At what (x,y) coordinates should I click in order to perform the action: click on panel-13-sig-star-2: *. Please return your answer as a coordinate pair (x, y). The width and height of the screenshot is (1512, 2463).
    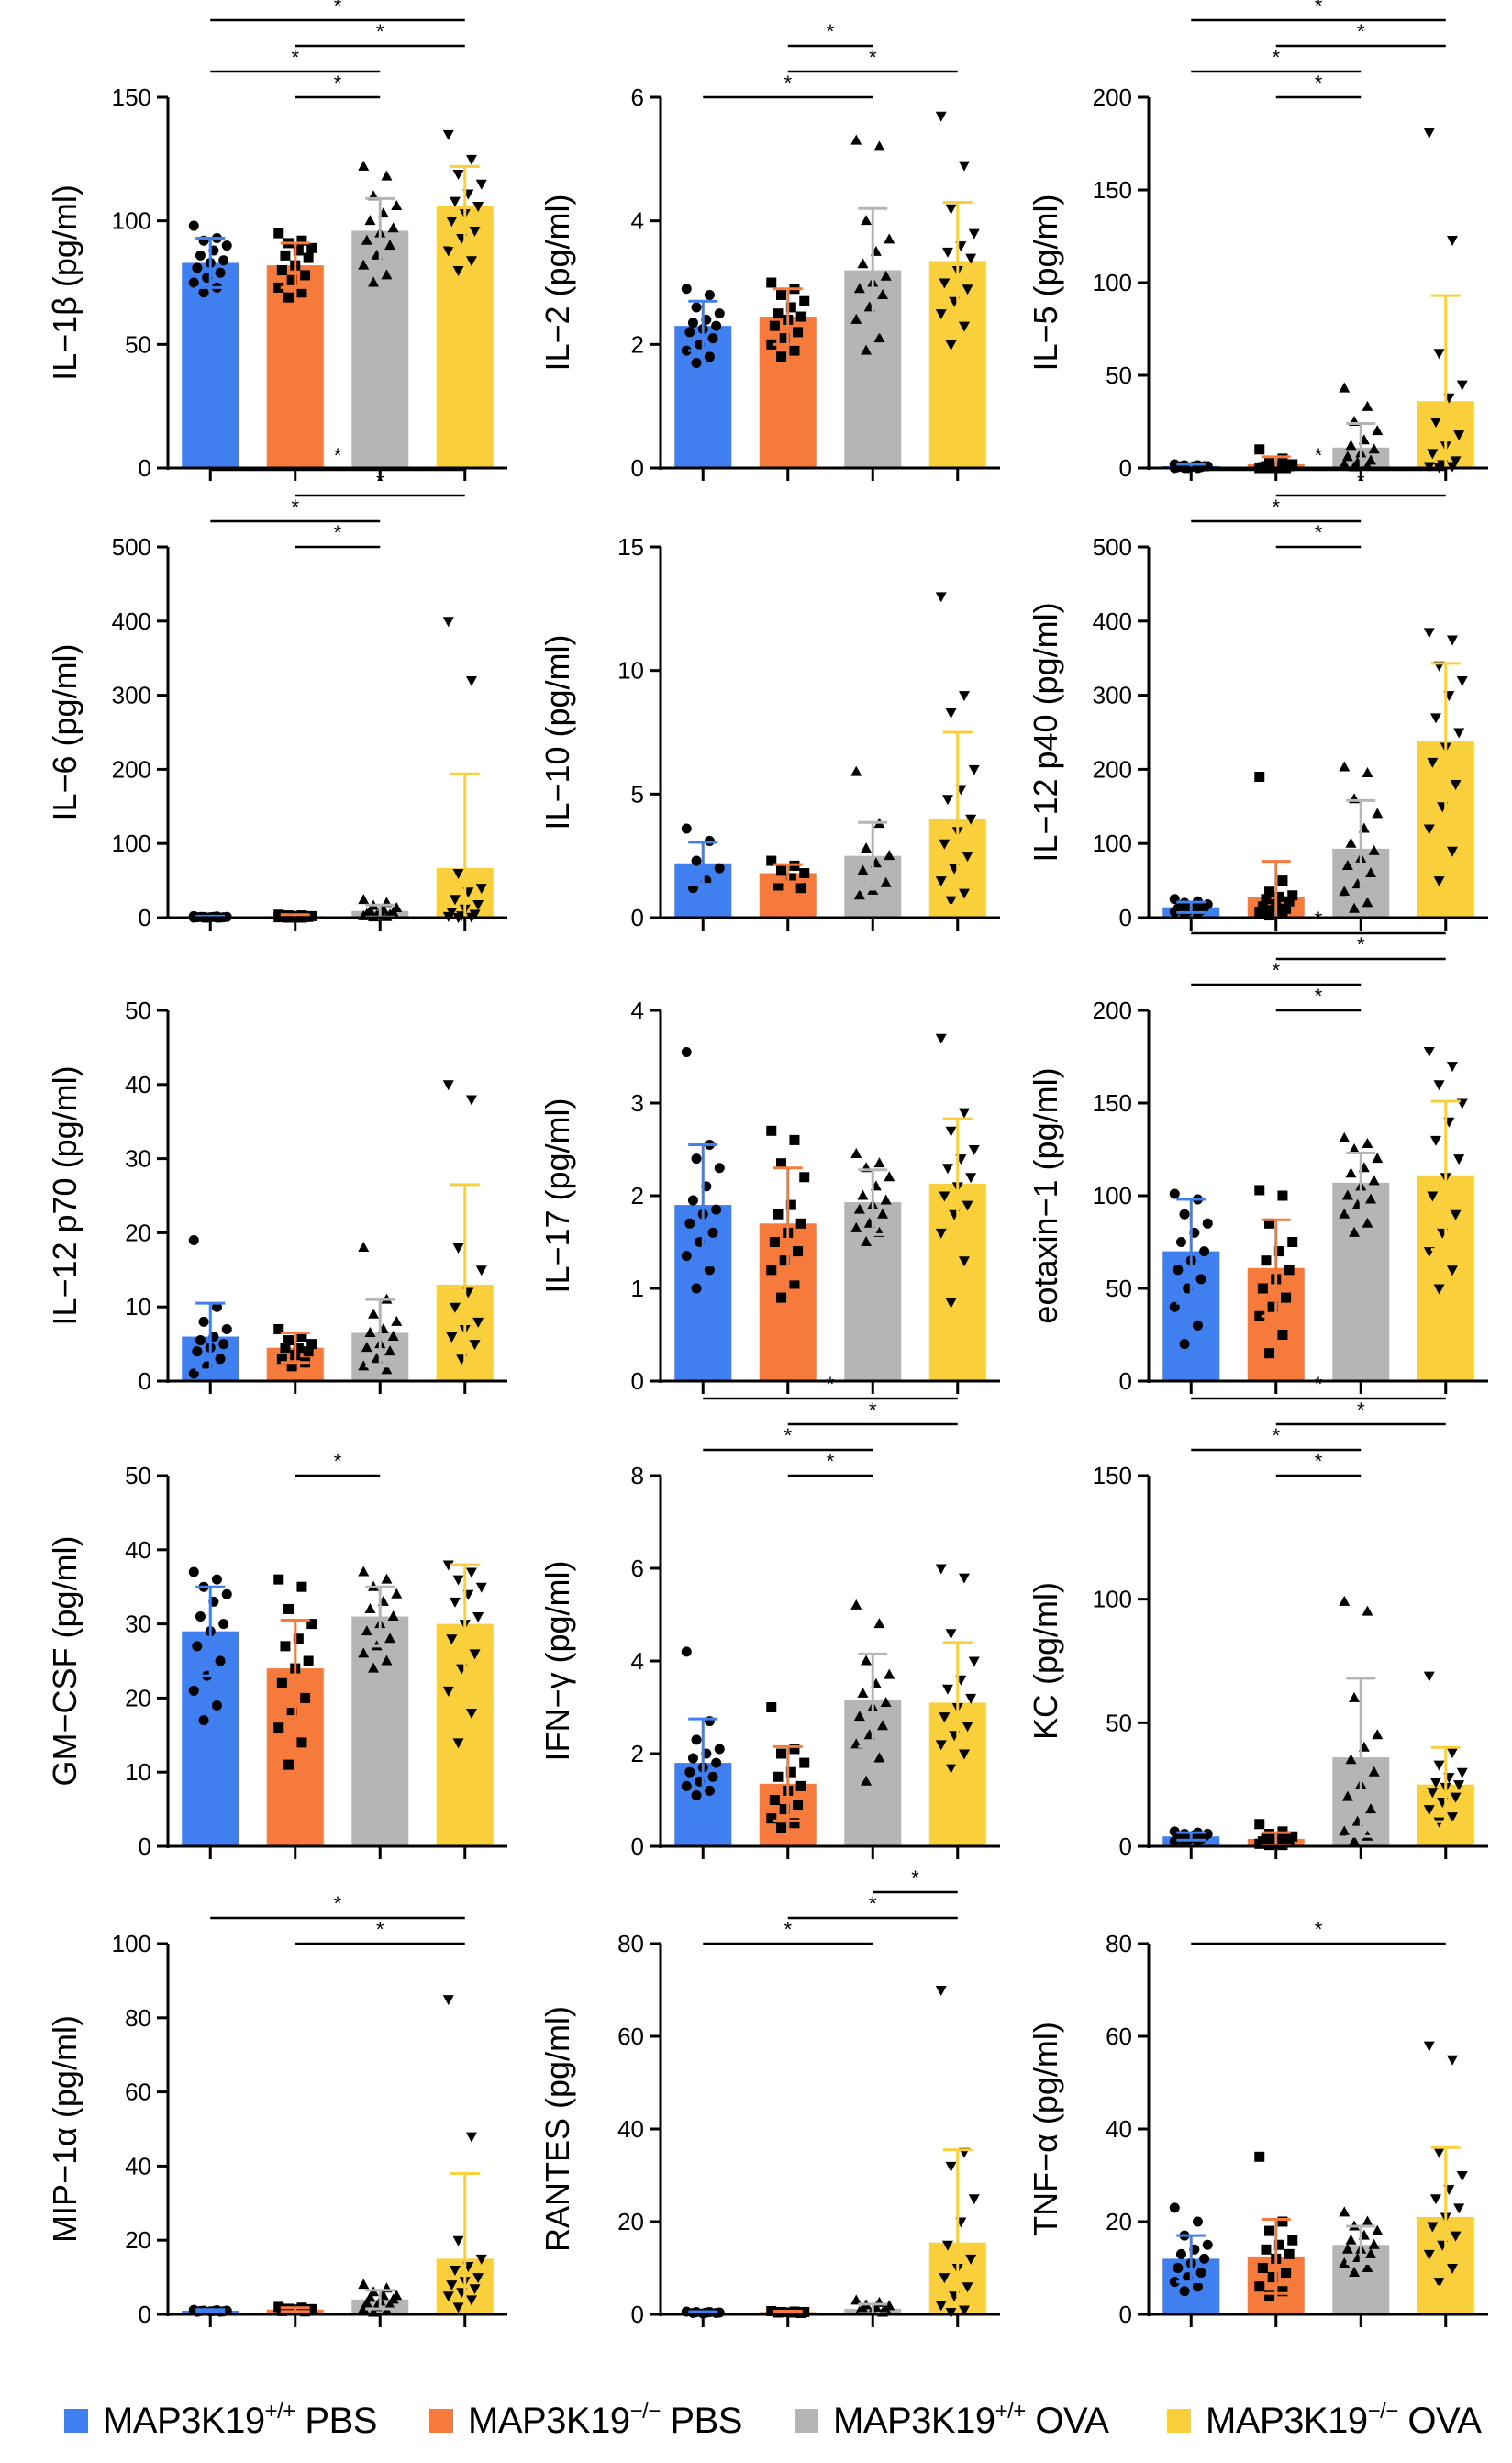
    Looking at the image, I should click on (380, 1930).